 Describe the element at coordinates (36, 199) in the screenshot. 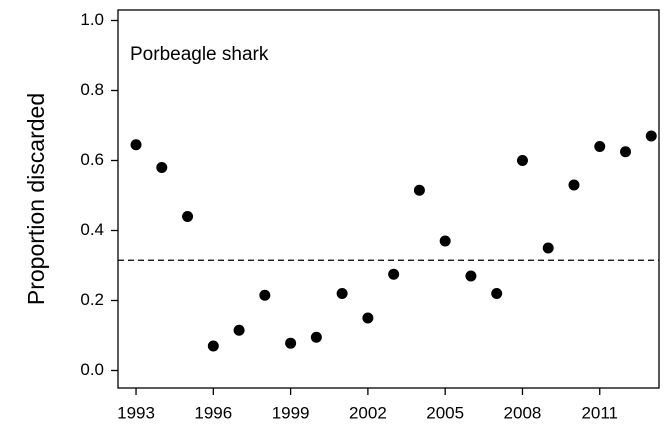

I see `y-axis-label: Proportion discarded` at that location.